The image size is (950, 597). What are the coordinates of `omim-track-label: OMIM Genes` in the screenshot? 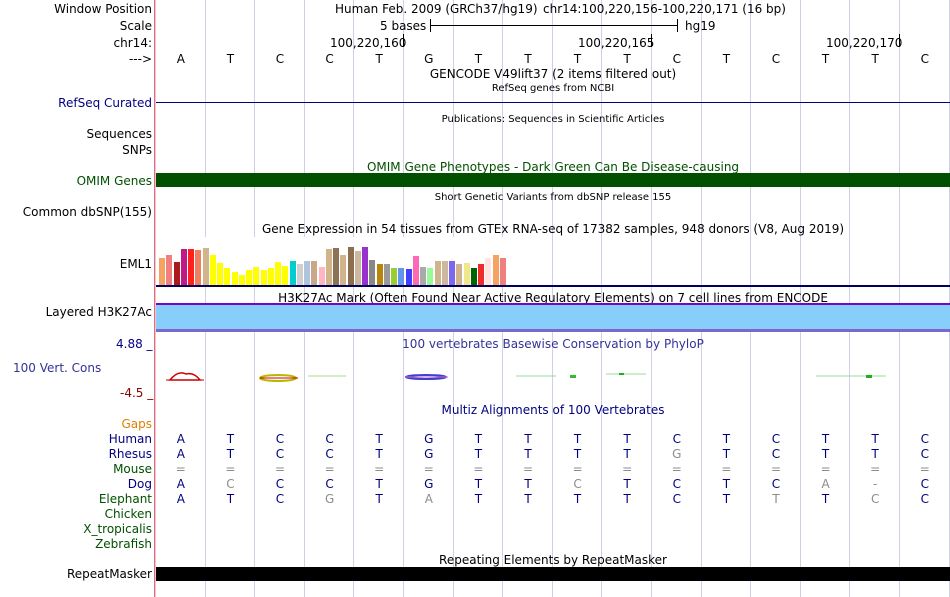 It's located at (114, 181).